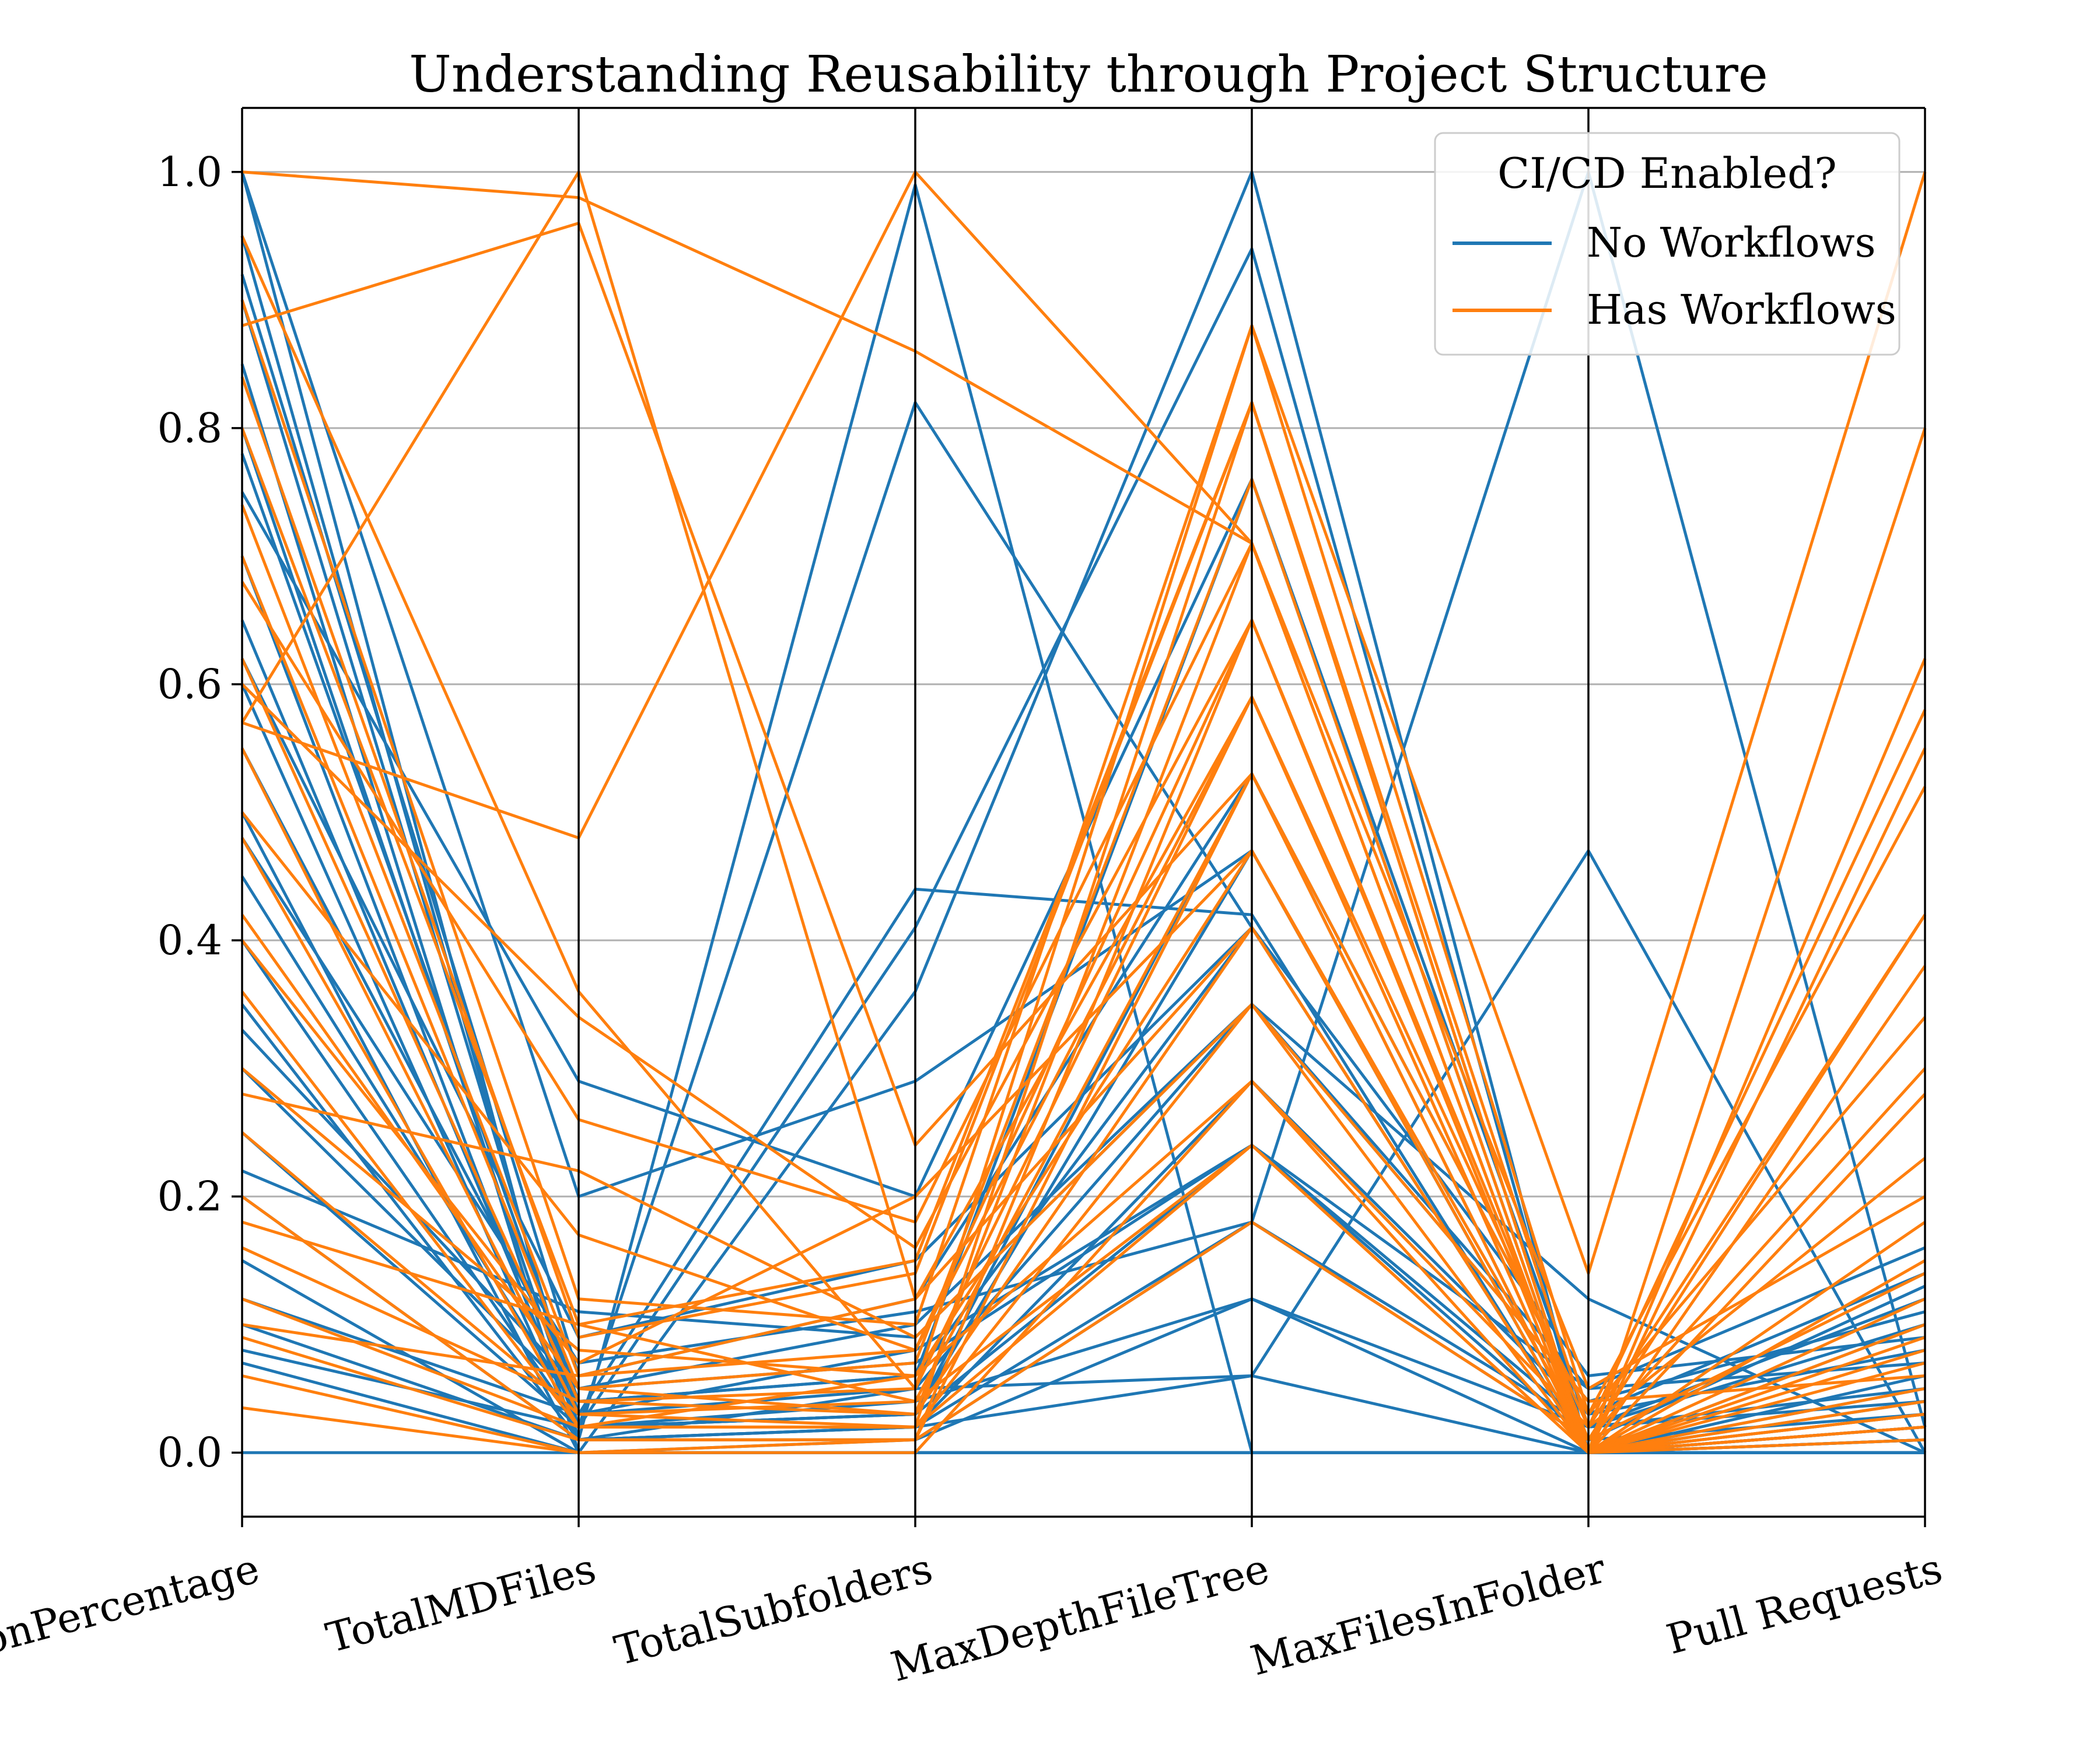 The image size is (2100, 1750). What do you see at coordinates (190, 428) in the screenshot?
I see `y-tick-label-4: 0.8` at bounding box center [190, 428].